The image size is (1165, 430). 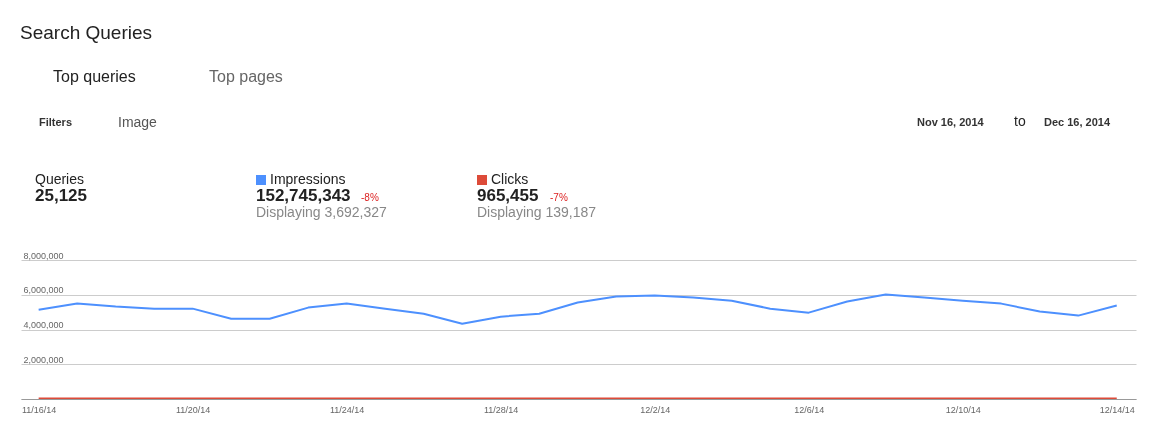 What do you see at coordinates (1020, 121) in the screenshot?
I see `text: to` at bounding box center [1020, 121].